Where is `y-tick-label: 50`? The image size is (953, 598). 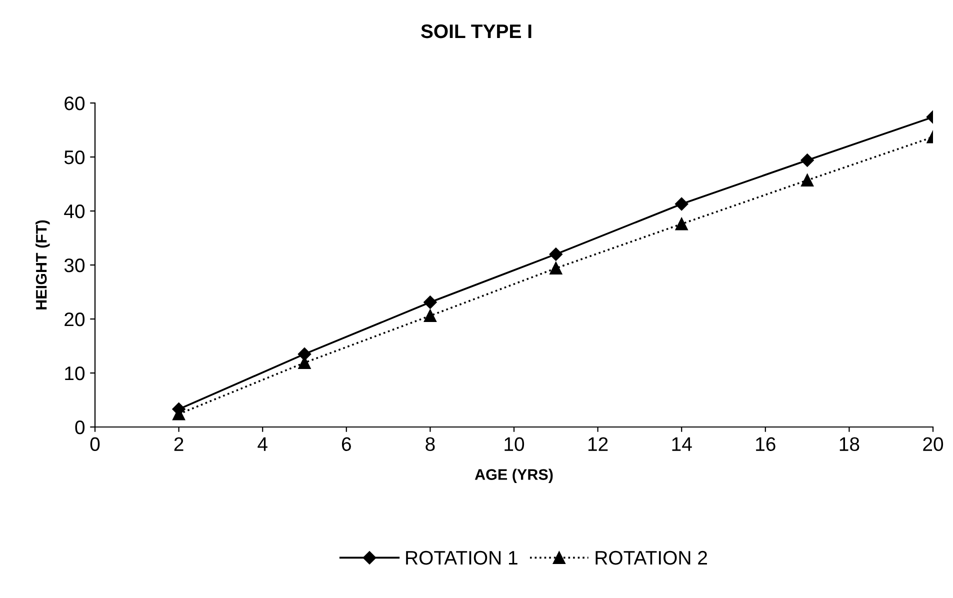 y-tick-label: 50 is located at coordinates (74, 157).